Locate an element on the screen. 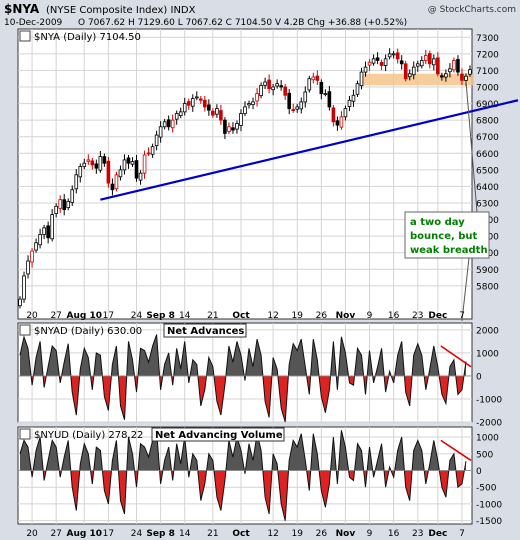  annotation-pointer is located at coordinates (471, 147).